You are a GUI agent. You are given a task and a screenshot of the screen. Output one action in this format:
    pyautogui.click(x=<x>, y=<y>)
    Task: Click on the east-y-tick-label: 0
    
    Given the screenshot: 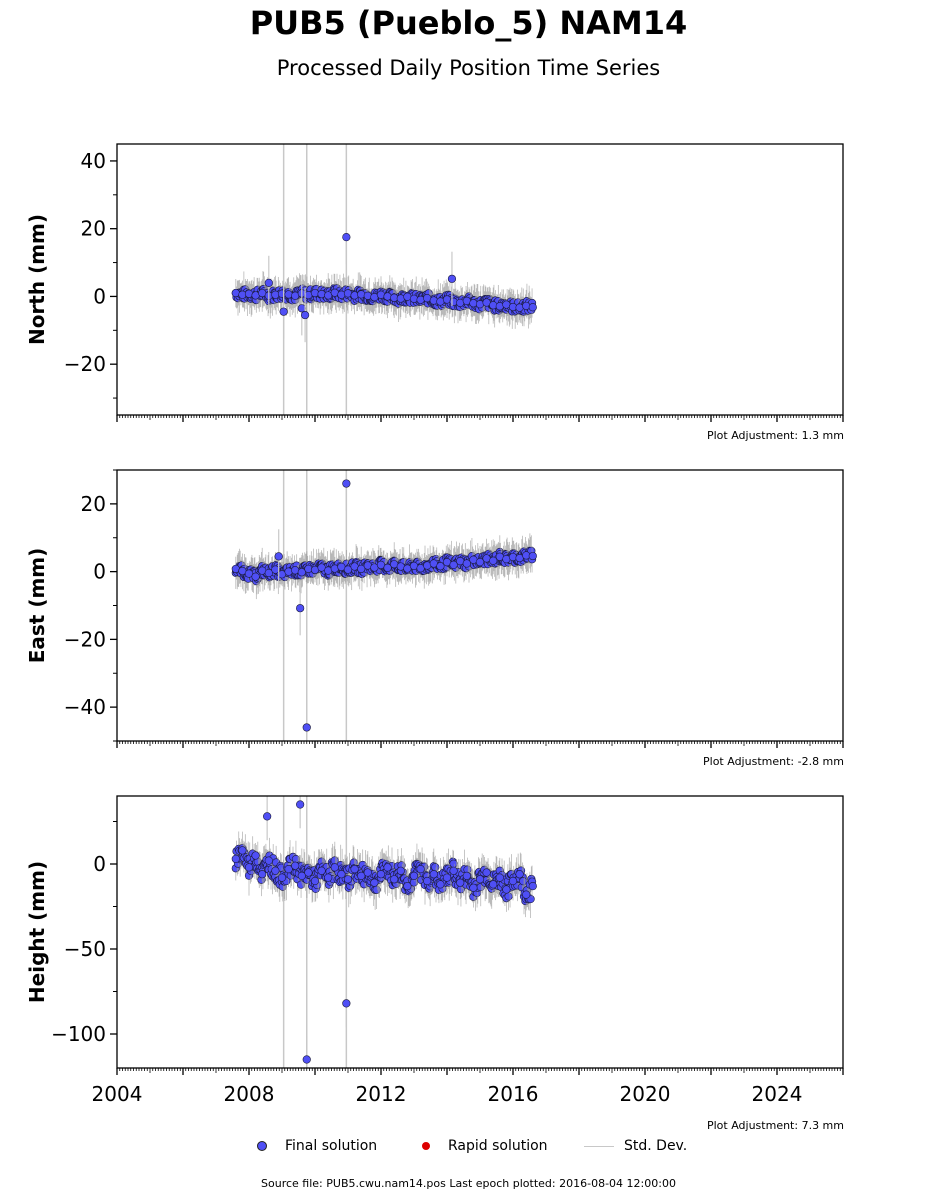 What is the action you would take?
    pyautogui.click(x=99, y=572)
    